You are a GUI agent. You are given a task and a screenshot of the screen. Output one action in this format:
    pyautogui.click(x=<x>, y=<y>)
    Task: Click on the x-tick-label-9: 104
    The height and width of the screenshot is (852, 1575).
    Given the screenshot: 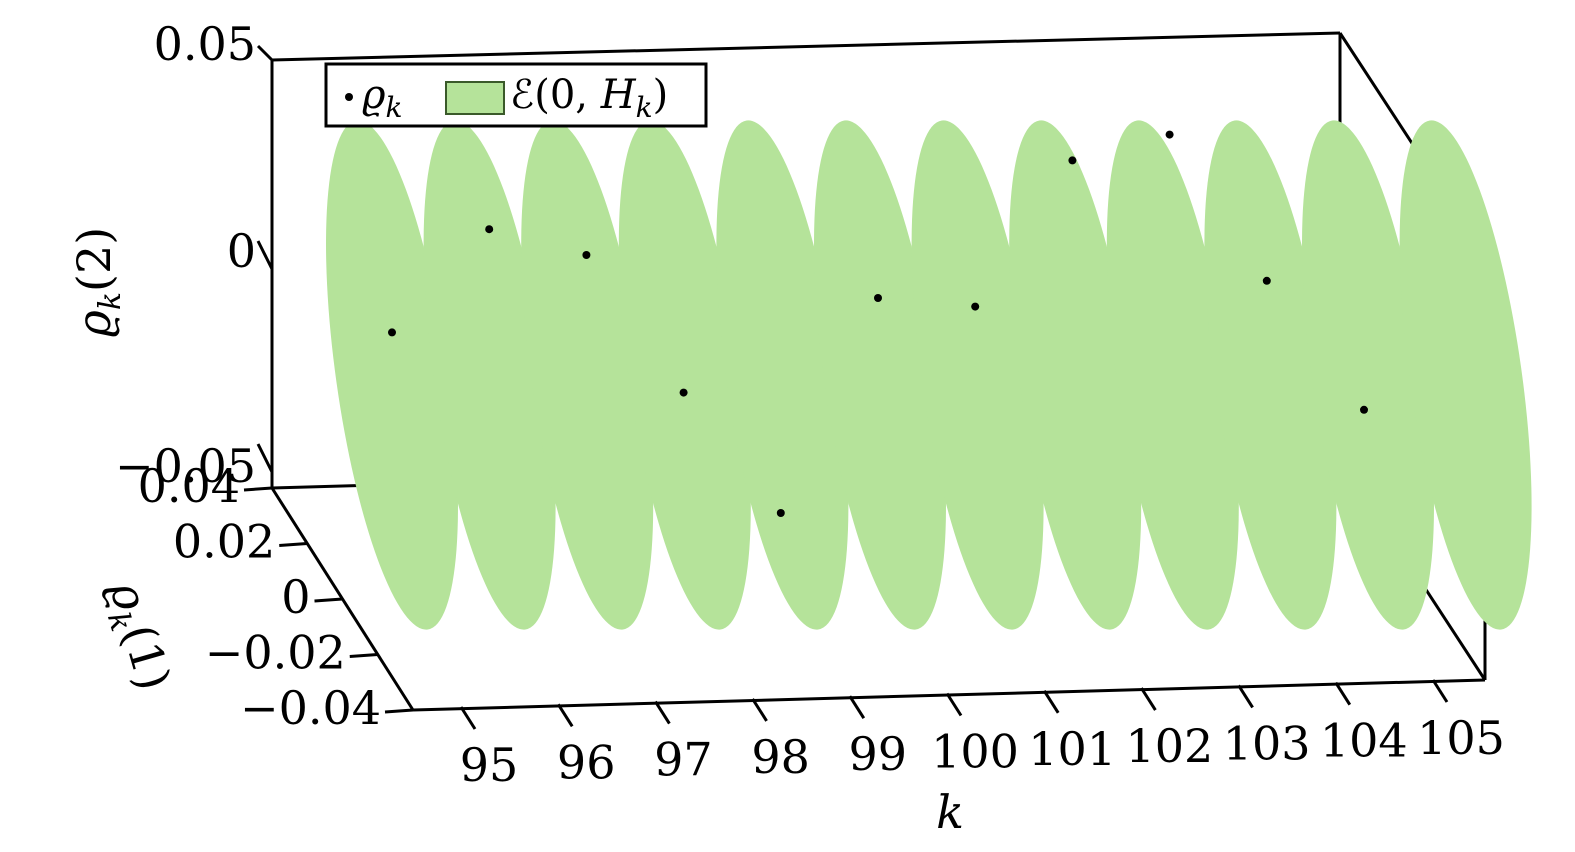 What is the action you would take?
    pyautogui.click(x=1364, y=741)
    